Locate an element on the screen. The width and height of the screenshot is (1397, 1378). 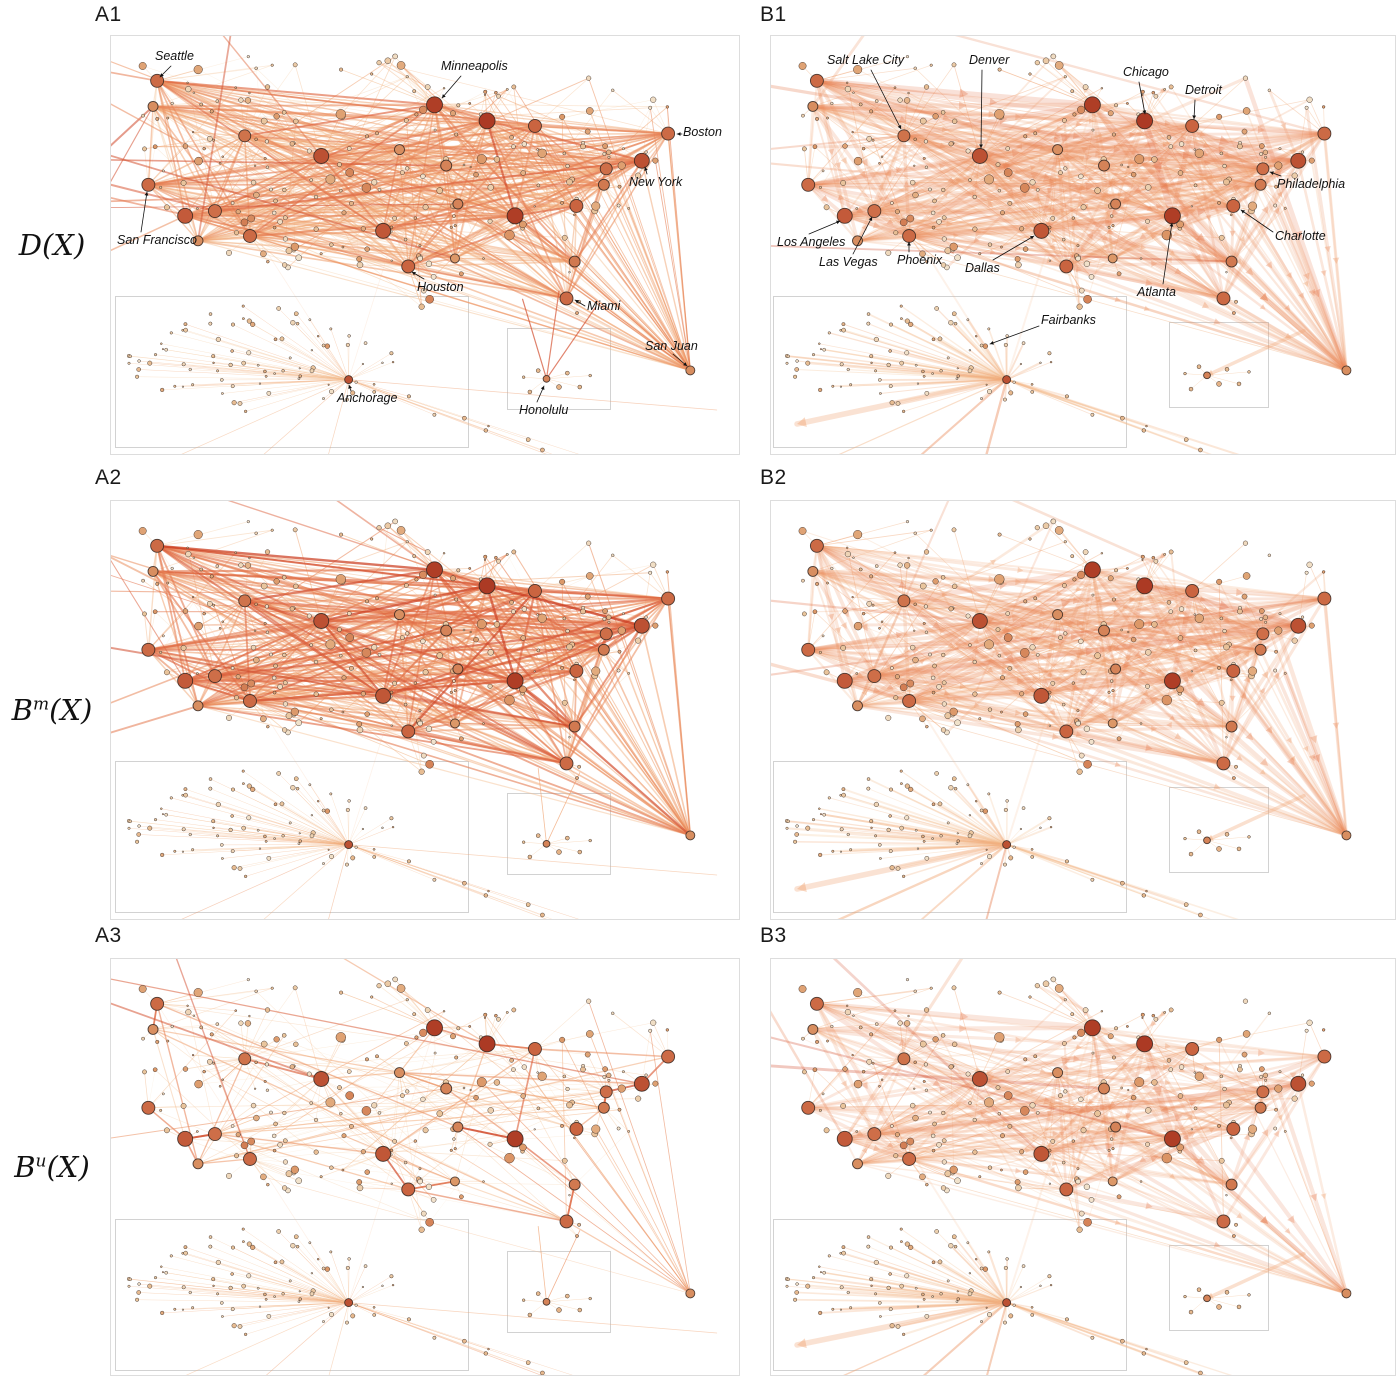
row-label-bm: Bm(X) is located at coordinates (52, 710).